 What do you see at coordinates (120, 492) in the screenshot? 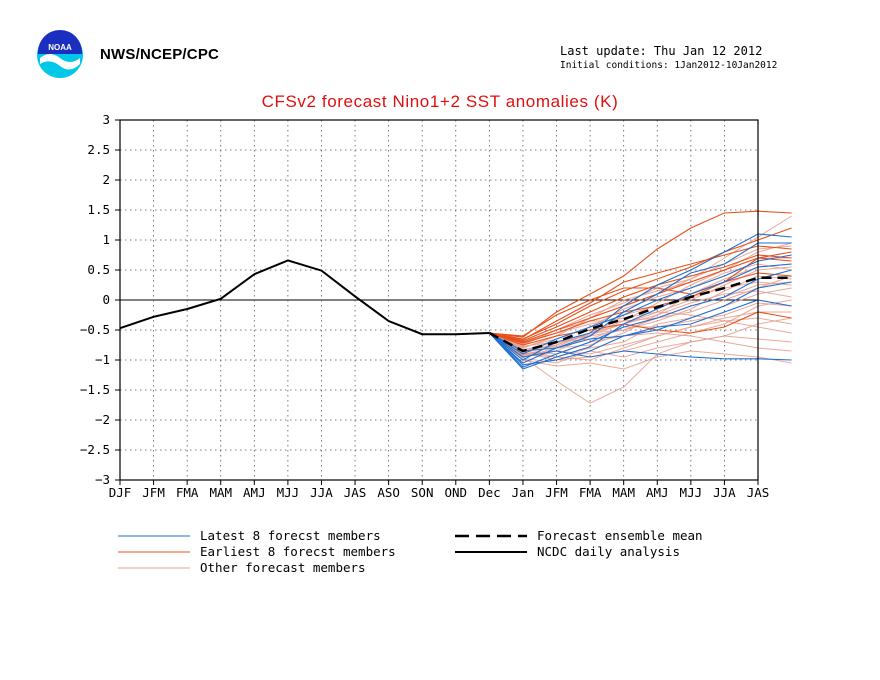
I see `x-tick-label: DJF` at bounding box center [120, 492].